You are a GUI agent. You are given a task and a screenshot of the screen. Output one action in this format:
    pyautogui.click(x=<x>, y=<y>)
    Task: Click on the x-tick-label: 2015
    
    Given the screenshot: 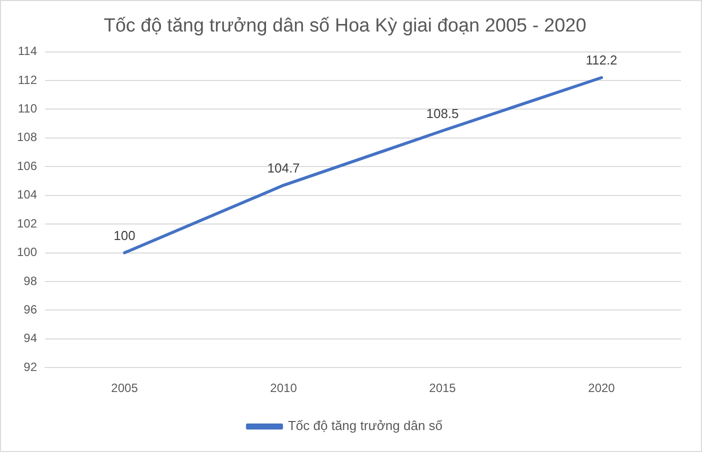 What is the action you would take?
    pyautogui.click(x=442, y=388)
    